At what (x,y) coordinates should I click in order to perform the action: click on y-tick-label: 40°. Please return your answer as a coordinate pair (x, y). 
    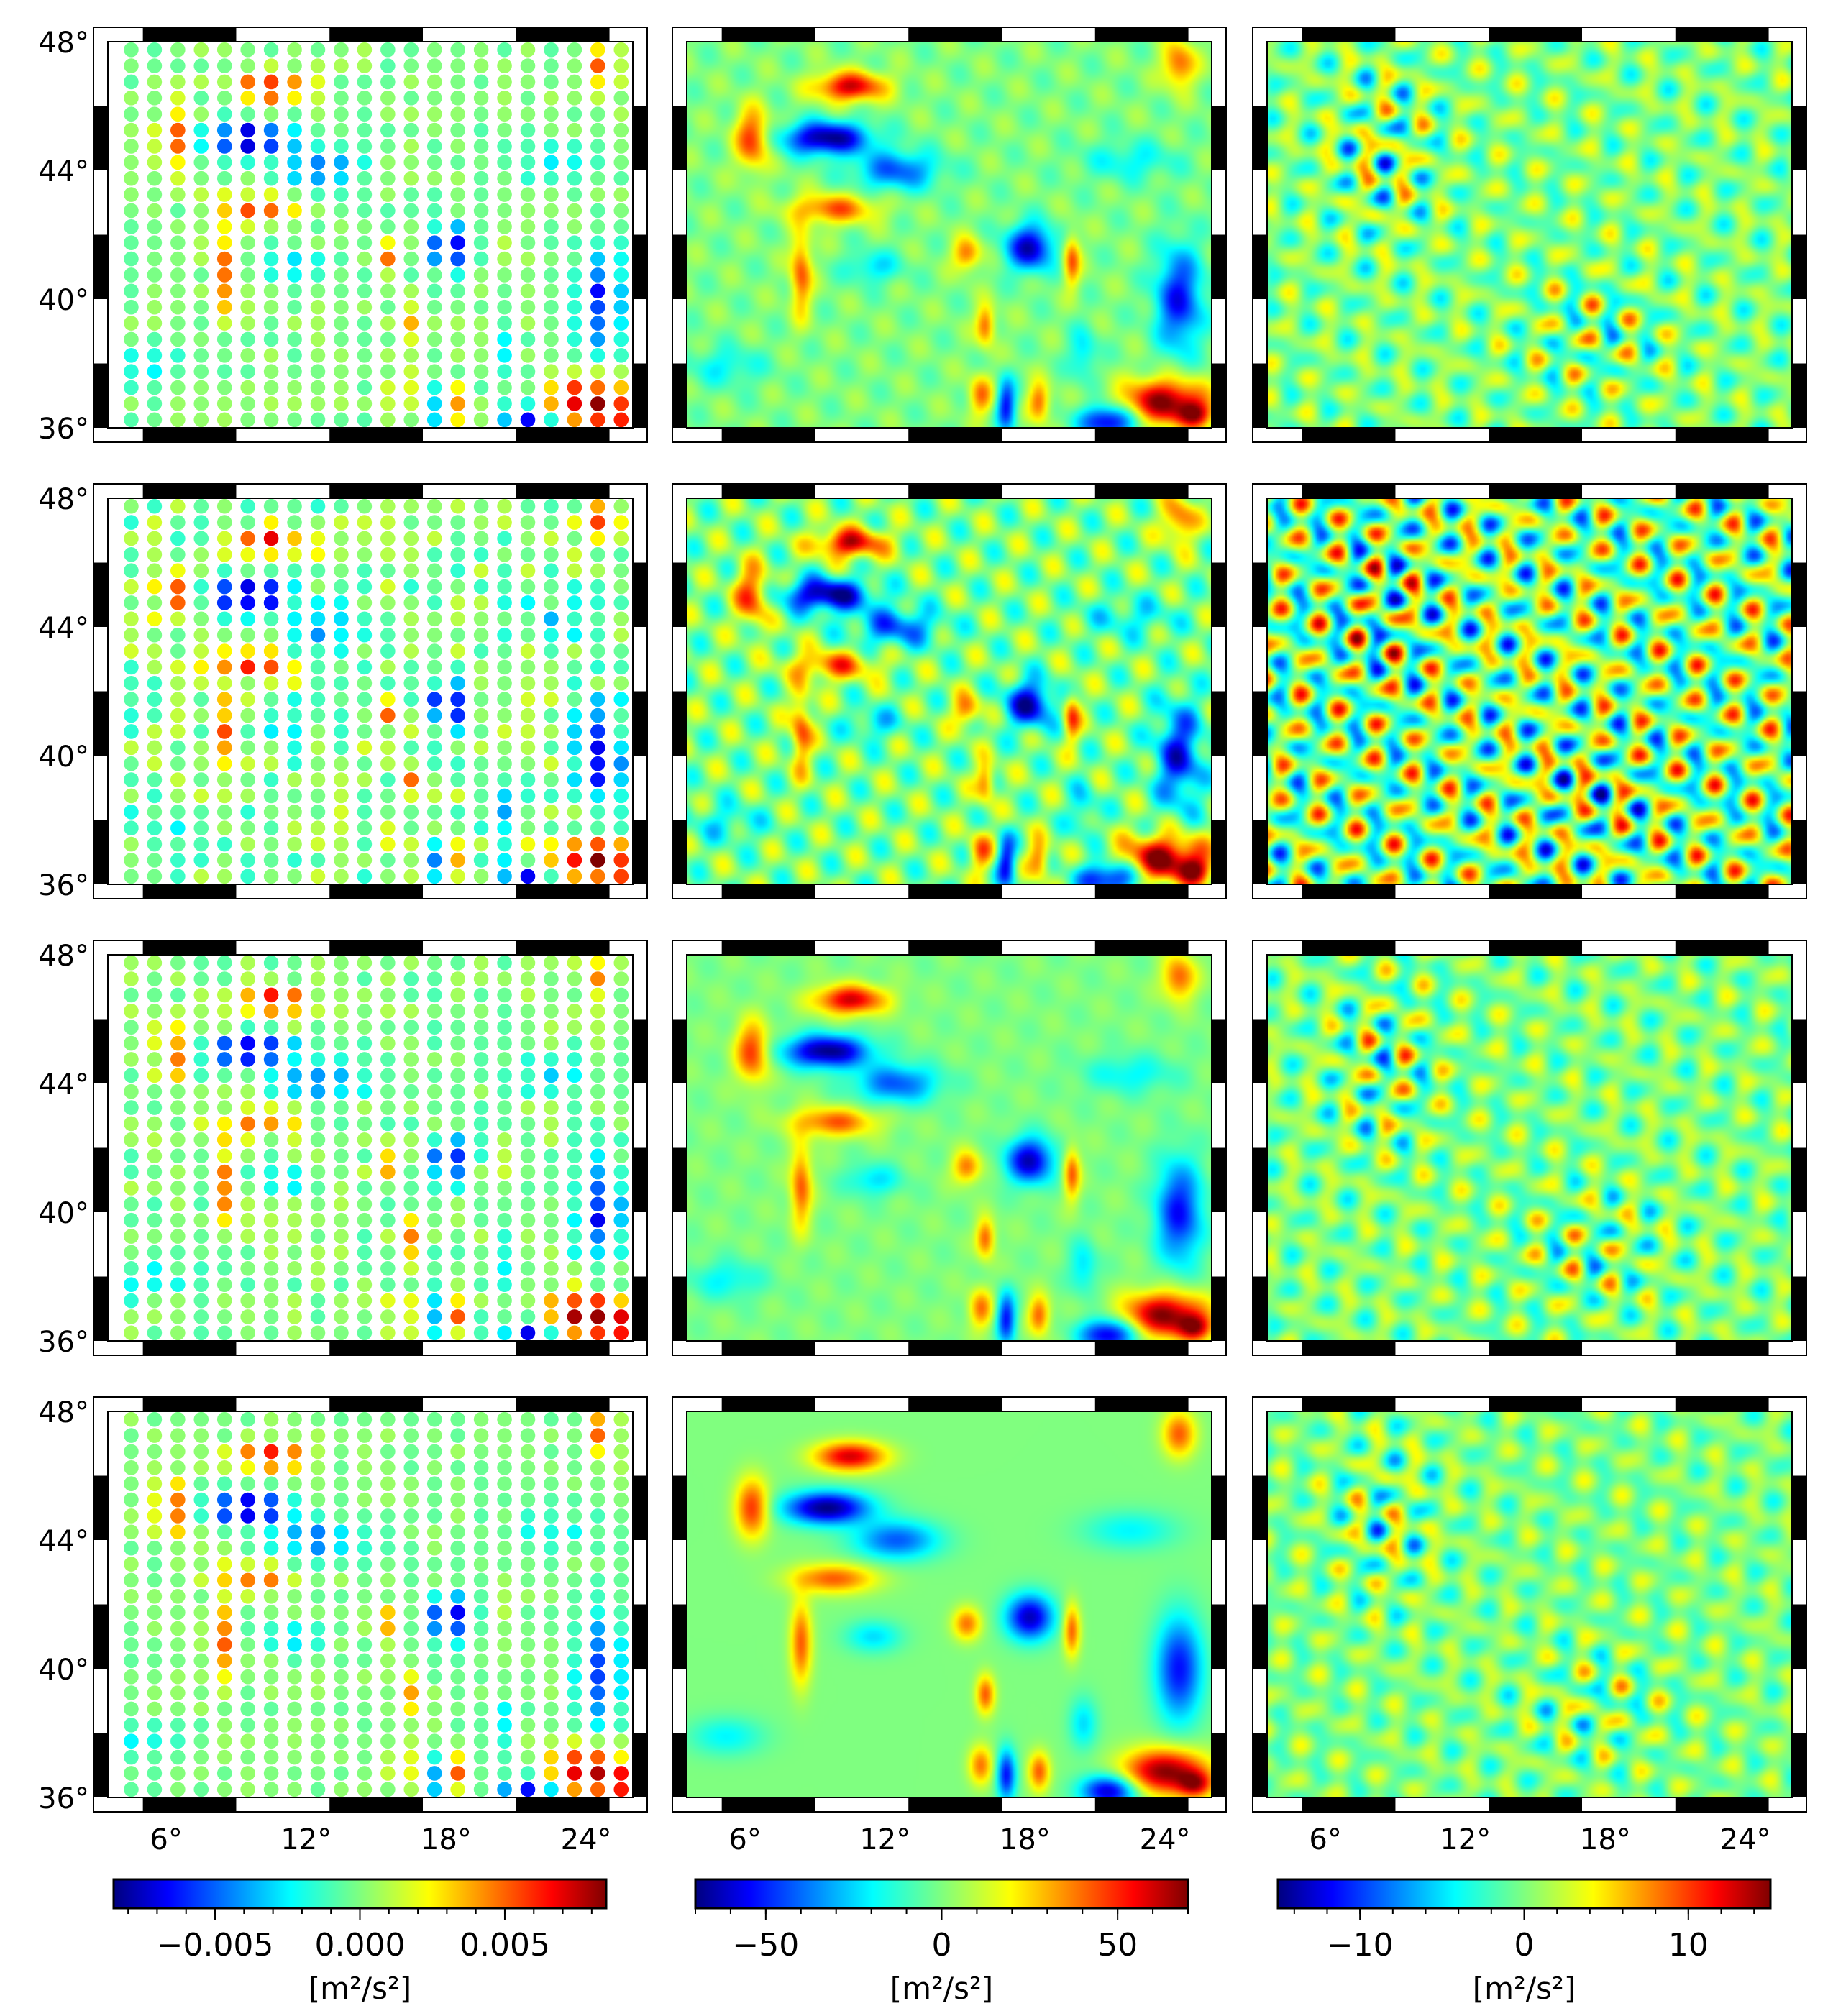
    Looking at the image, I should click on (64, 1670).